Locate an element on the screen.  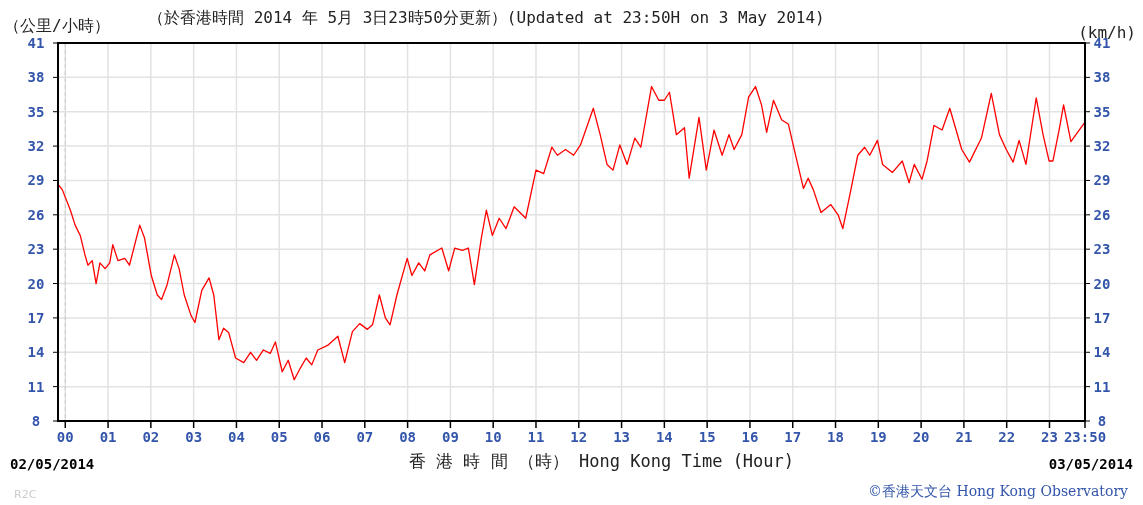
x-tick-label: 23:50 is located at coordinates (1085, 437).